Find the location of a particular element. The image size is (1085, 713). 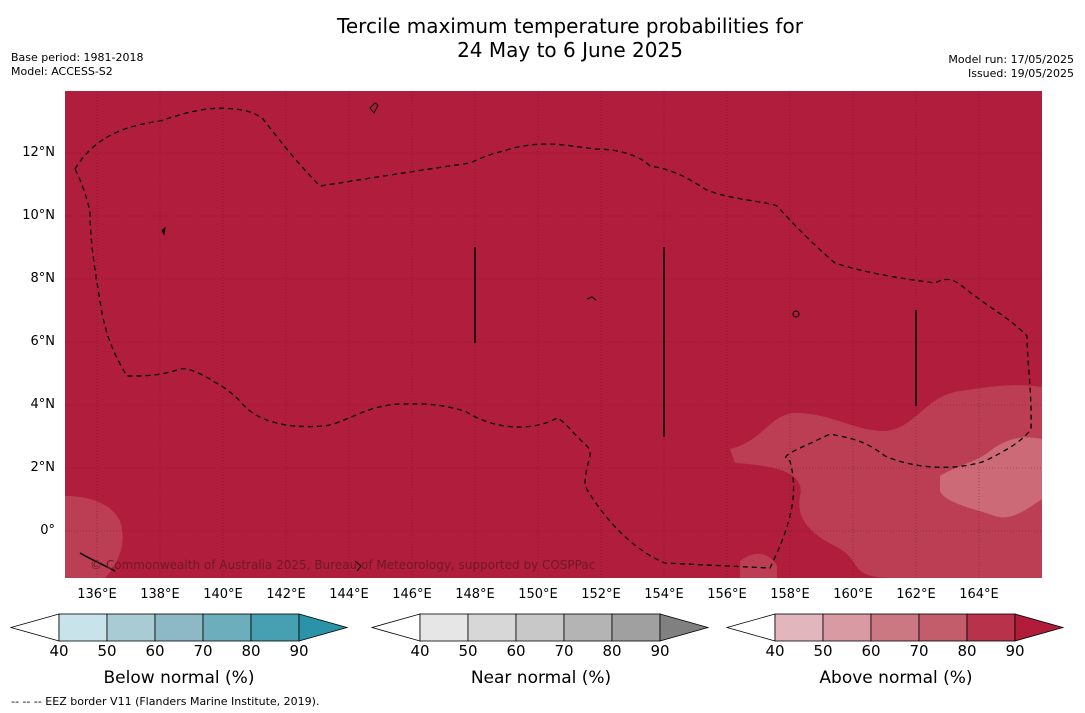

cb-below-tick-90: 90 is located at coordinates (299, 651).